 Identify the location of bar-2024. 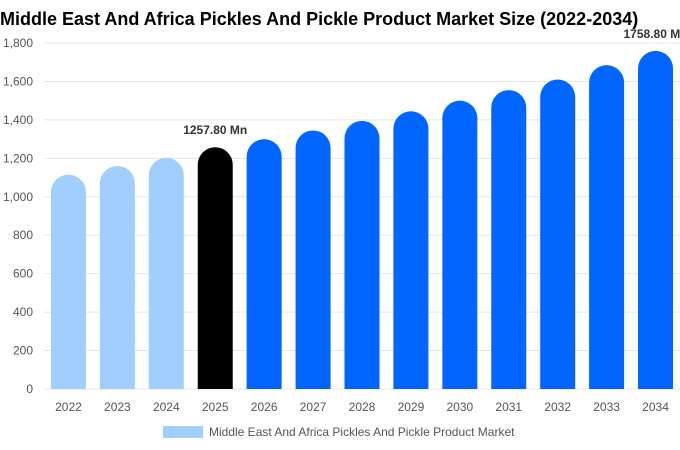
(166, 273).